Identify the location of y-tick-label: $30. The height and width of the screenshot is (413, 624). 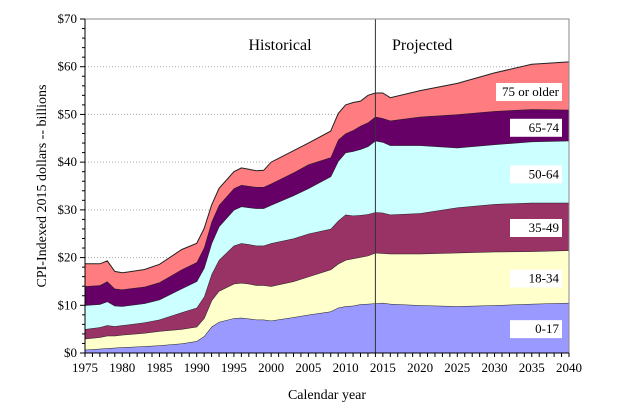
(68, 209).